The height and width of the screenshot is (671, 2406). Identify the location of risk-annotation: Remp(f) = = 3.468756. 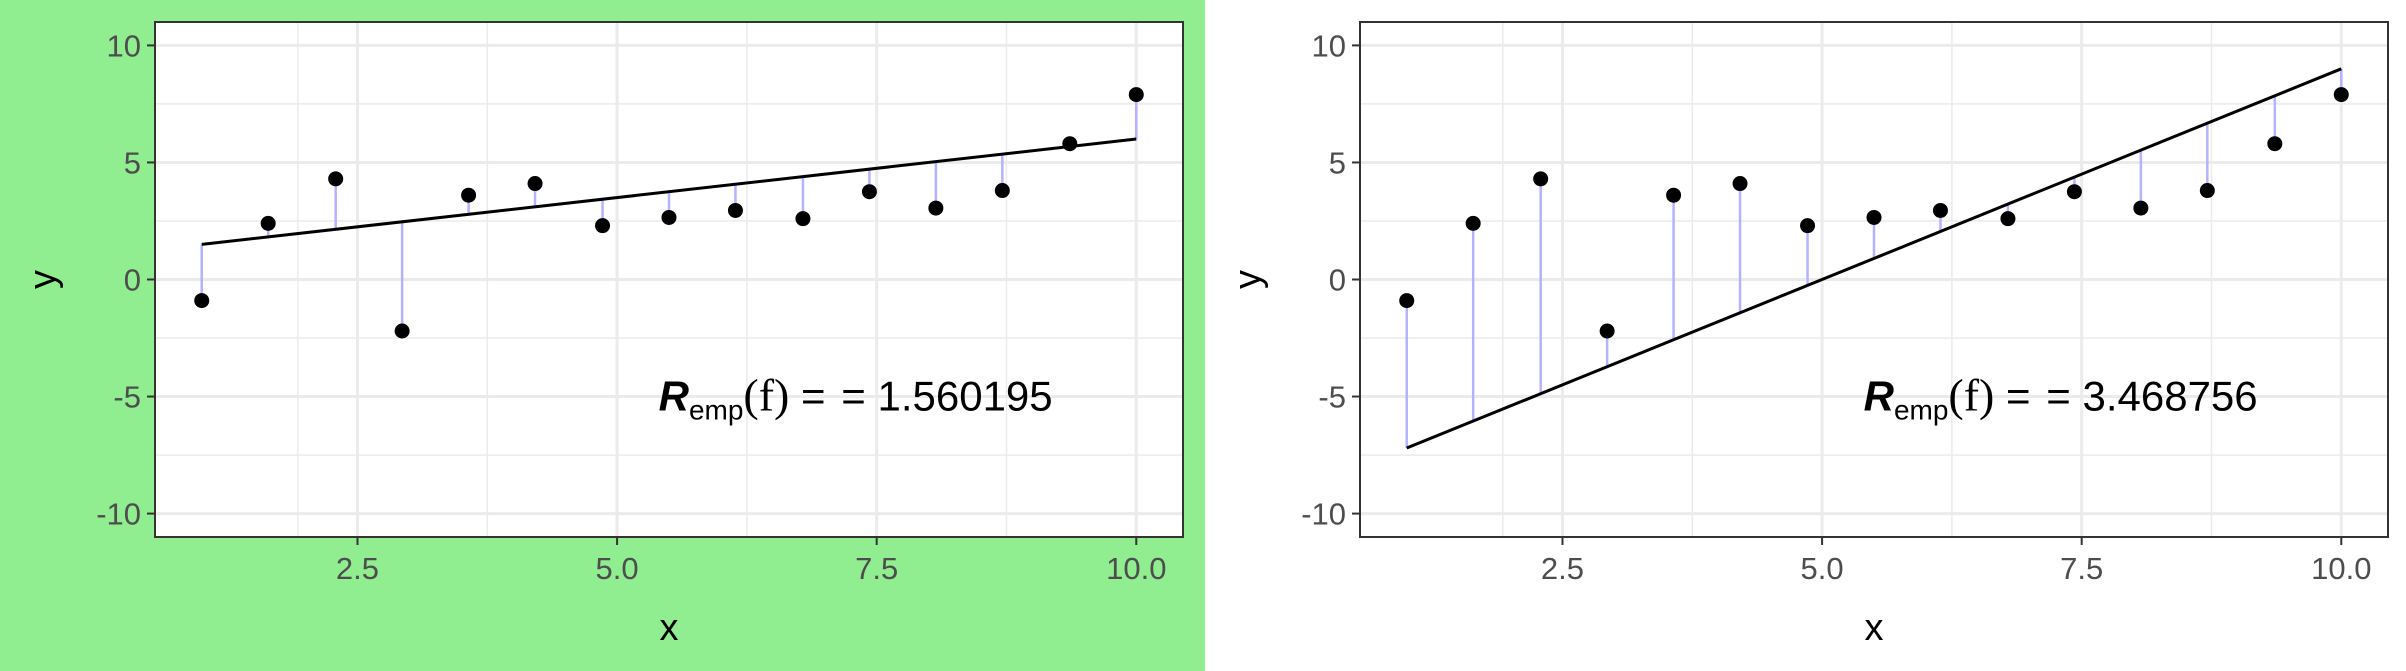
(2061, 398).